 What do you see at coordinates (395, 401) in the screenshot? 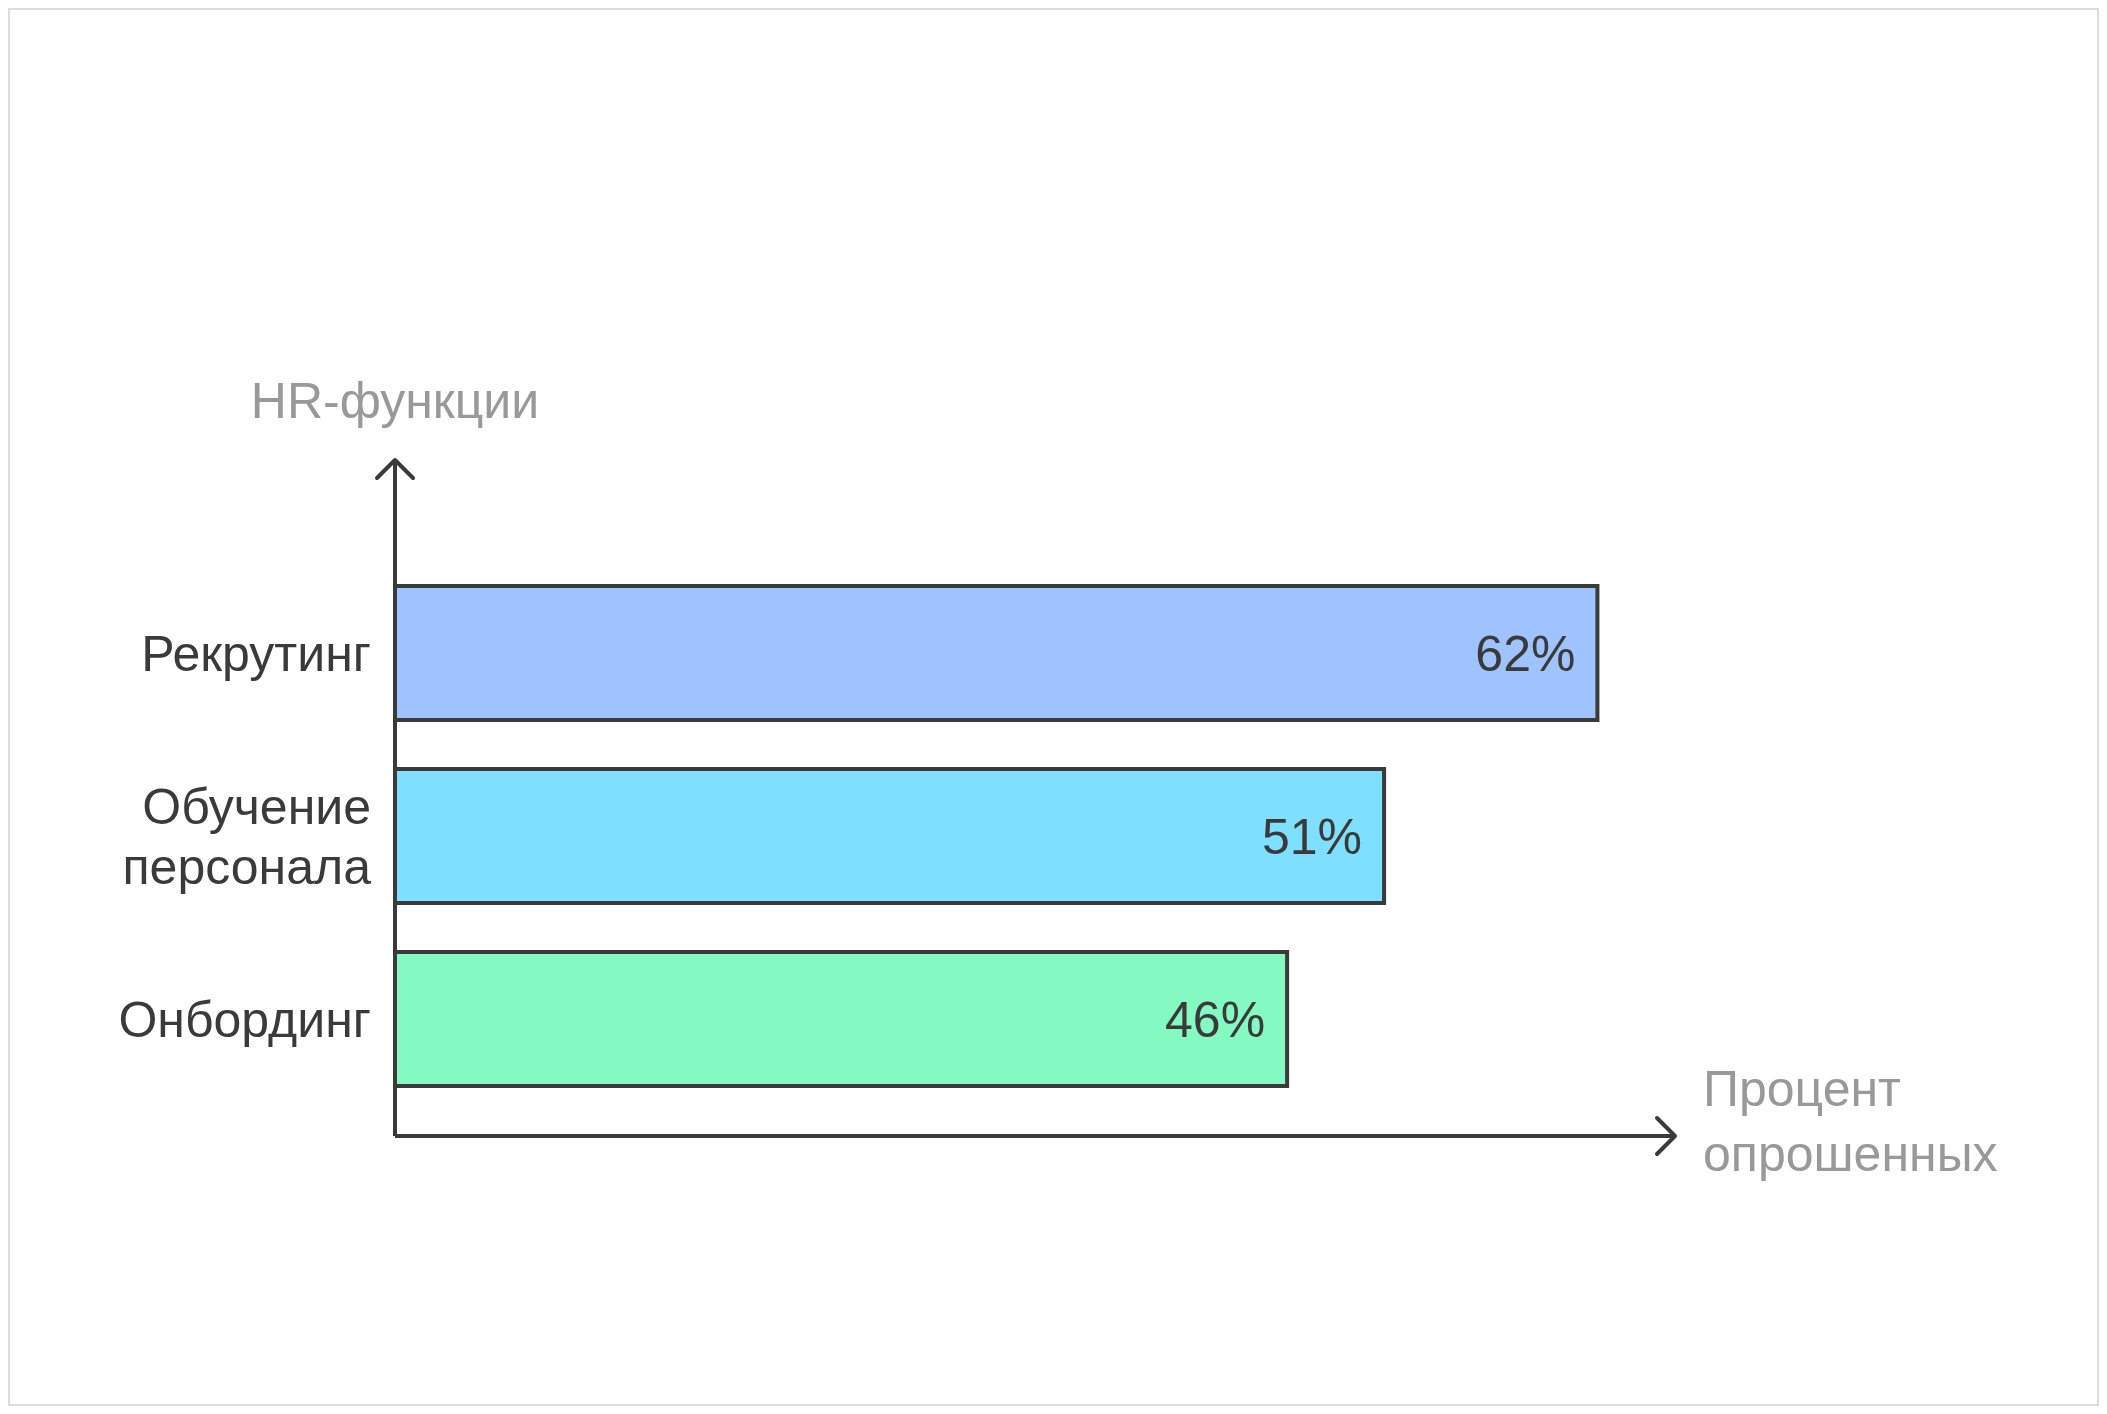
I see `y-axis-title: HR-функции` at bounding box center [395, 401].